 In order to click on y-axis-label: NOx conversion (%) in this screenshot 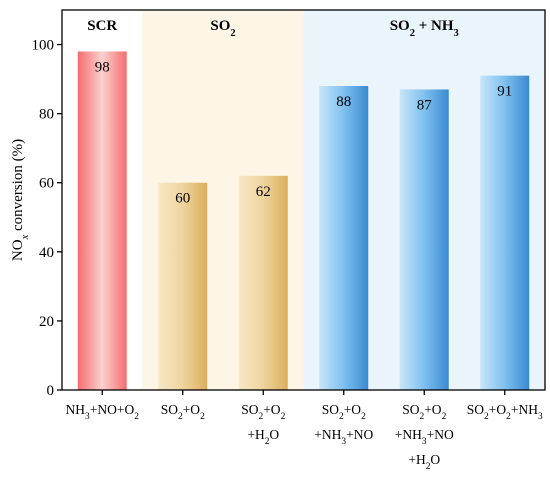, I will do `click(20, 200)`.